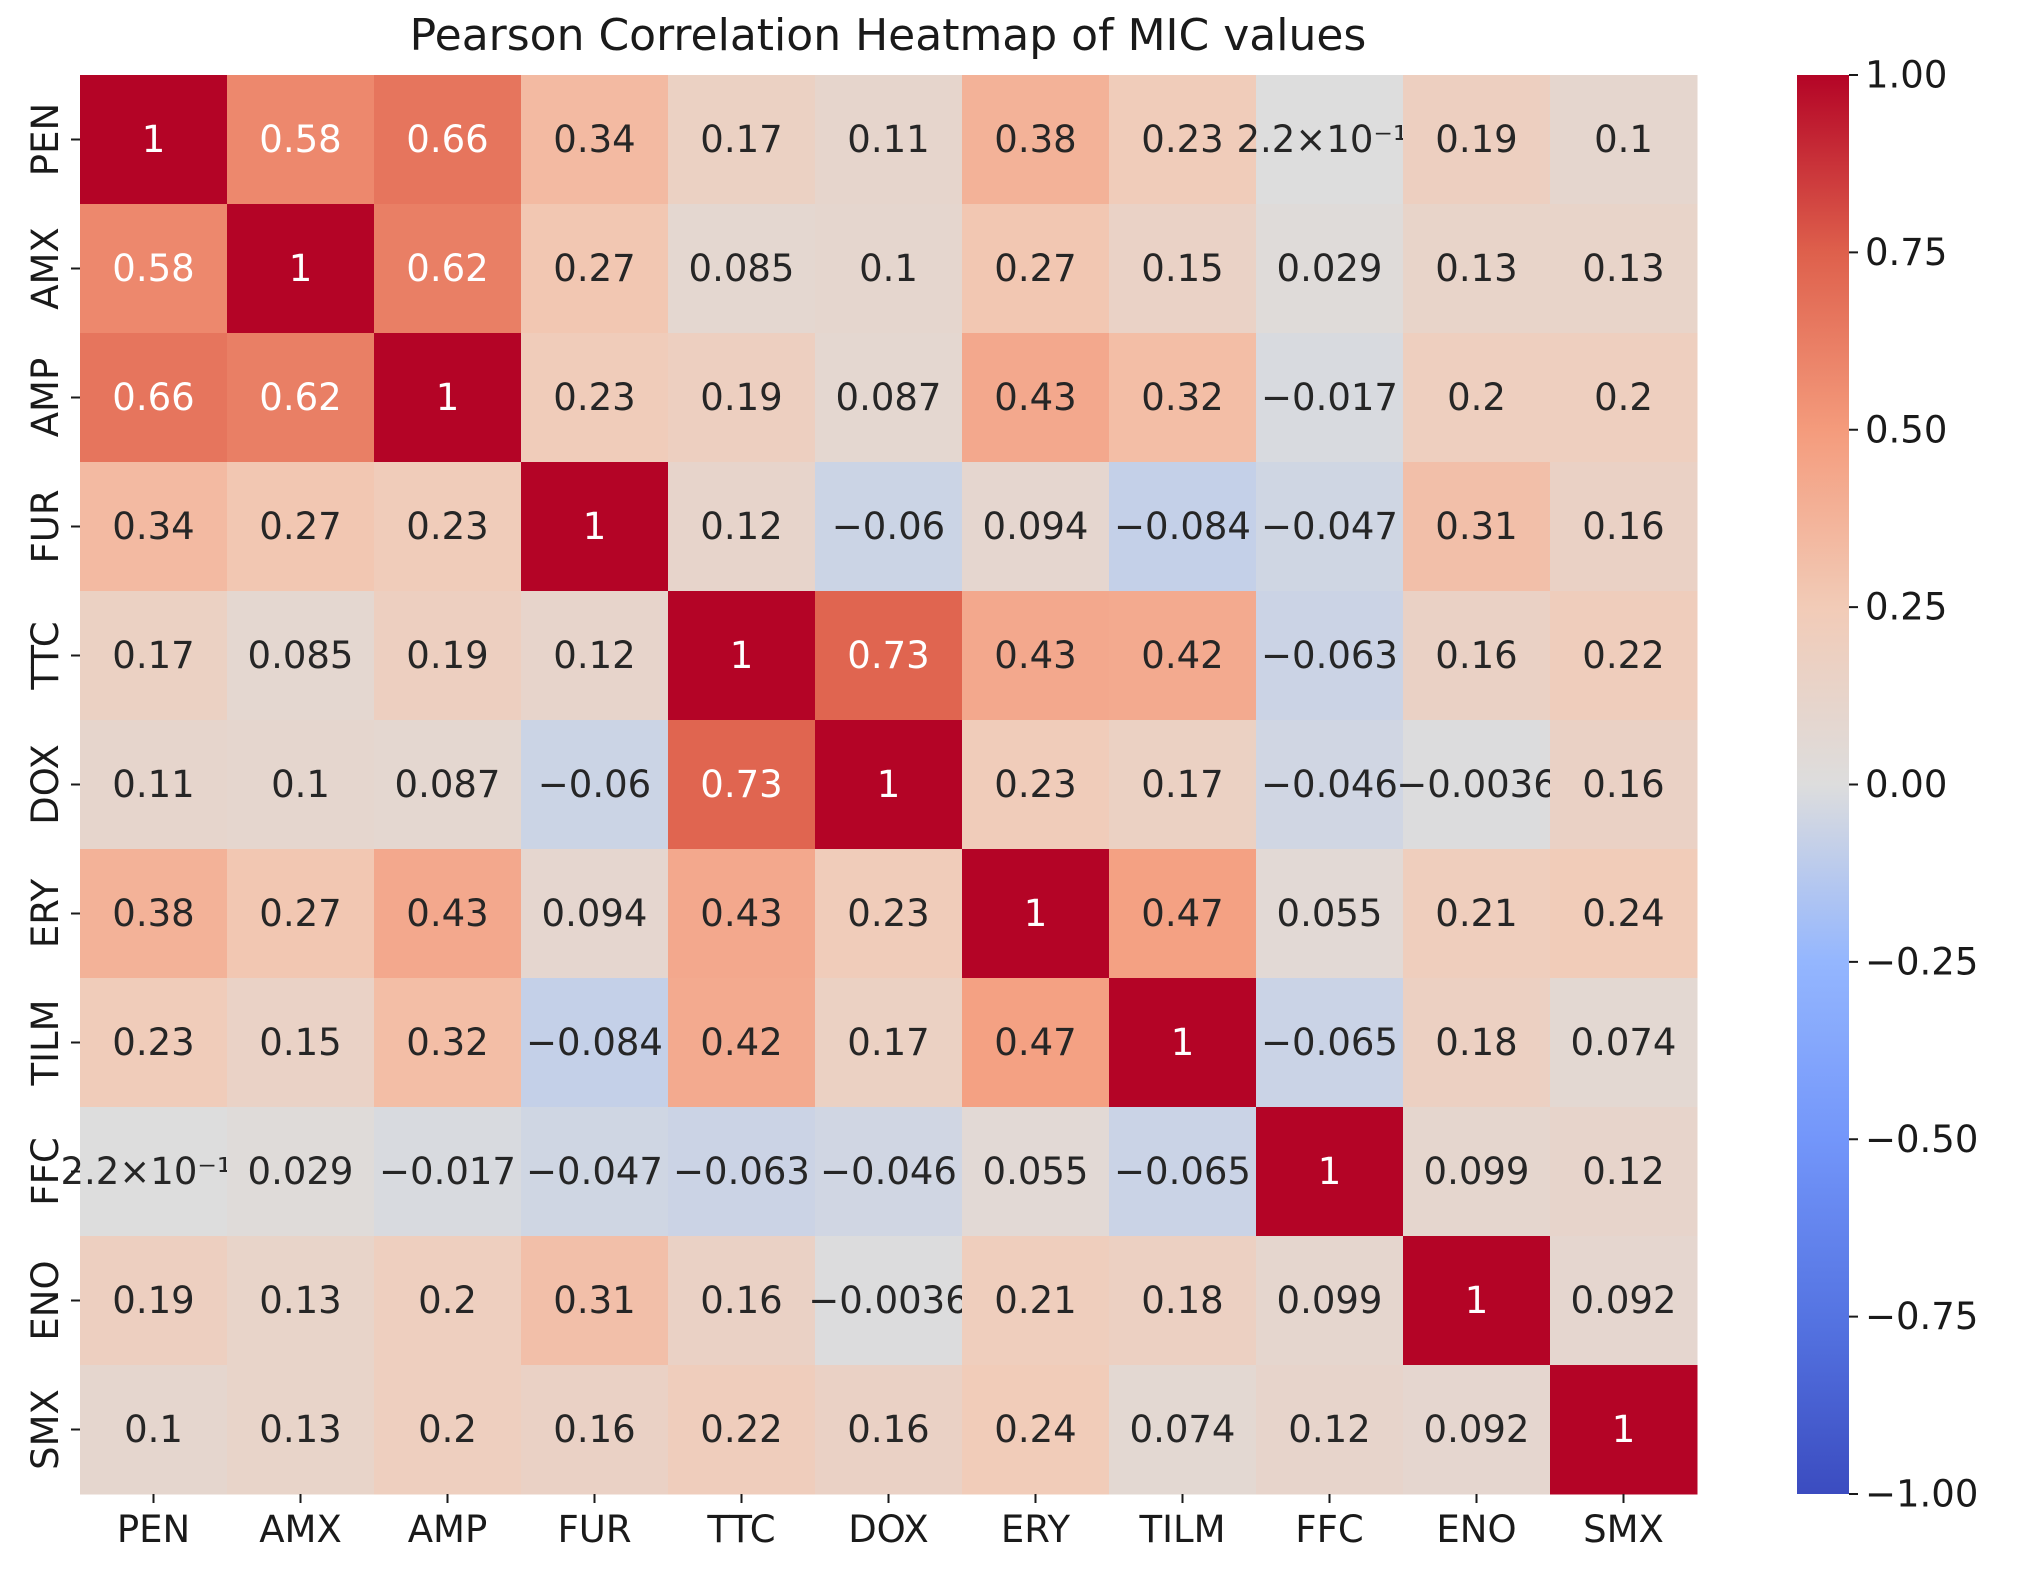  I want to click on cell-value-label: −0.065, so click(1182, 1171).